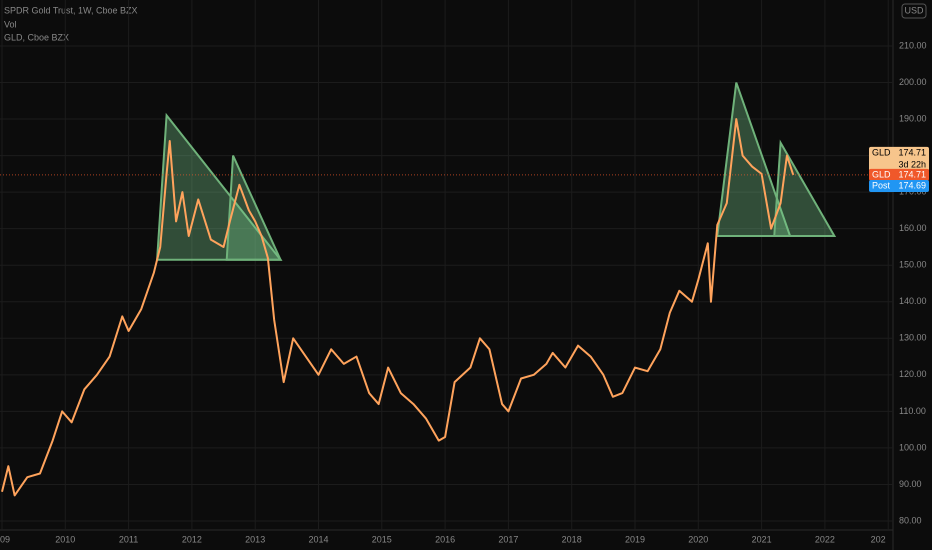  What do you see at coordinates (255, 539) in the screenshot?
I see `x-tick-label: 2013` at bounding box center [255, 539].